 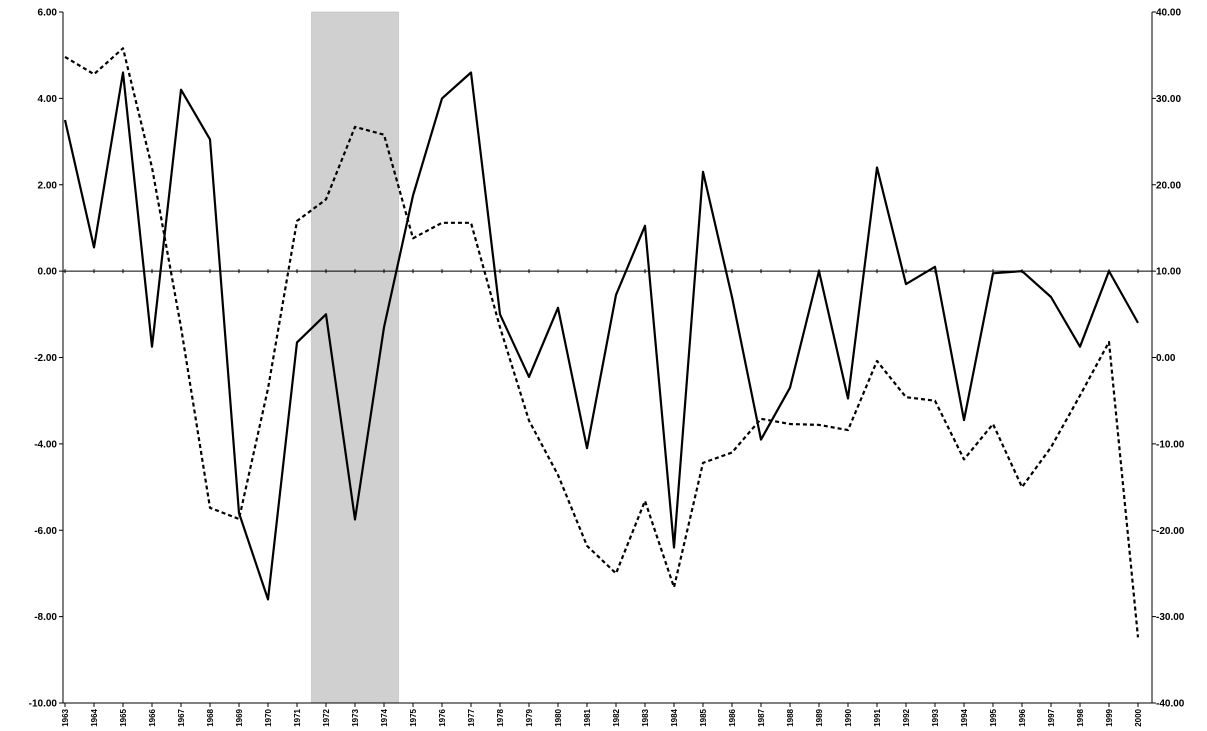 What do you see at coordinates (94, 717) in the screenshot?
I see `x-tick-label: 1964` at bounding box center [94, 717].